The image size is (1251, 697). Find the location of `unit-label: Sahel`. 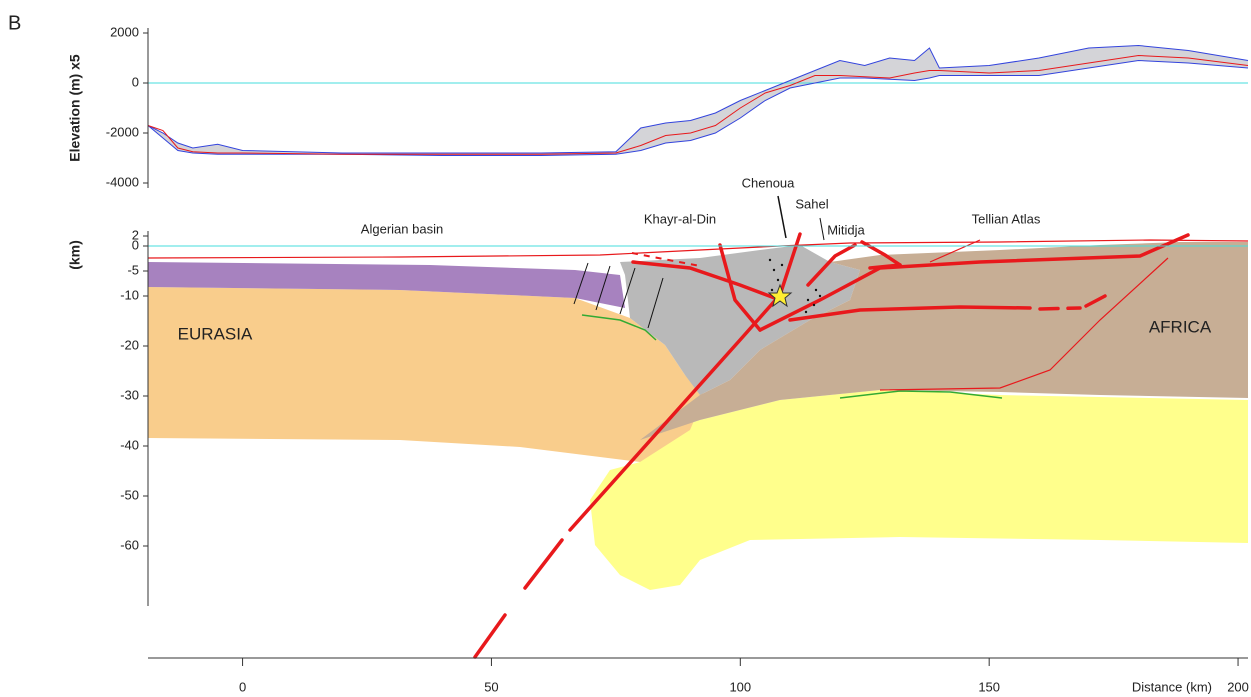

unit-label: Sahel is located at coordinates (811, 203).